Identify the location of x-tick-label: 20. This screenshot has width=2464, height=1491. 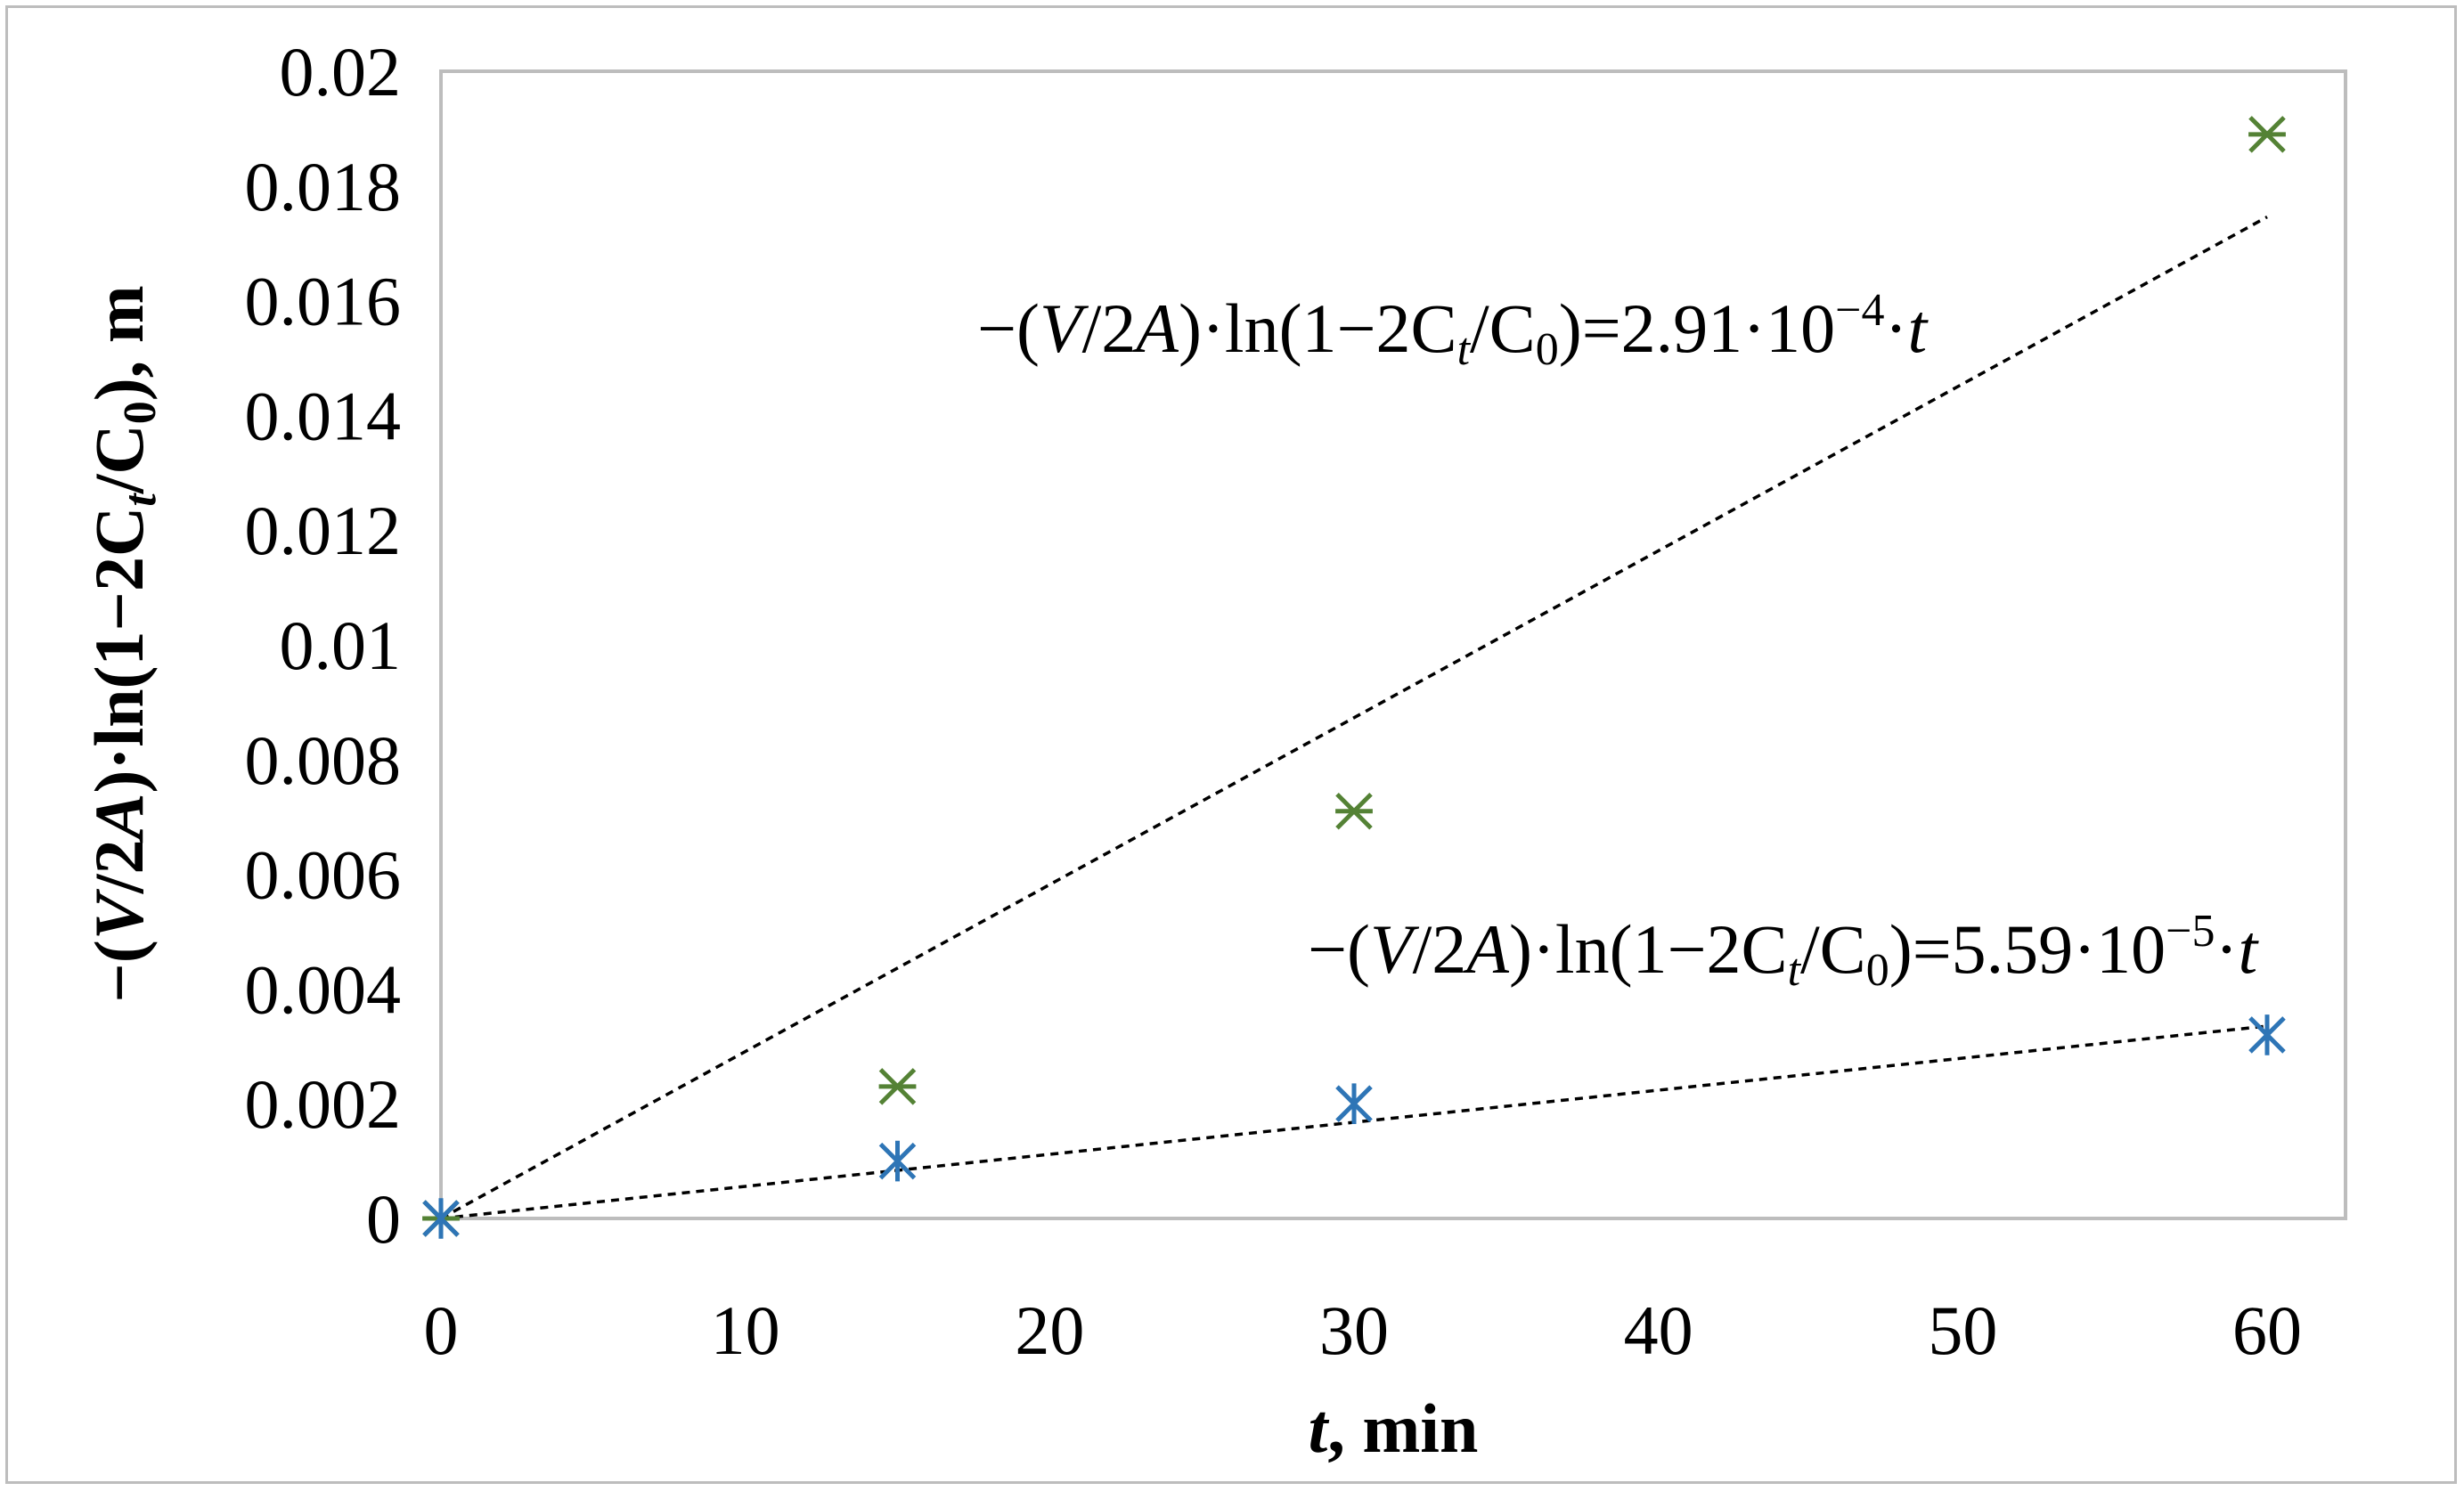
(1050, 1330).